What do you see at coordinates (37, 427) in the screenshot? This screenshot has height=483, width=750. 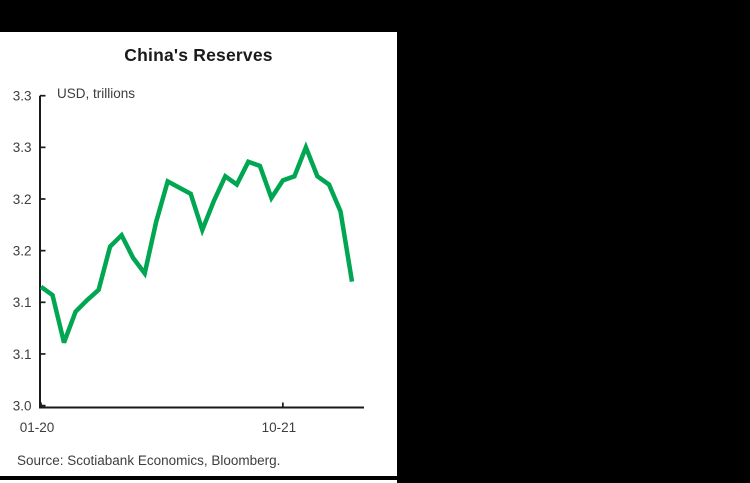 I see `x-axis-tick-label: 01-20` at bounding box center [37, 427].